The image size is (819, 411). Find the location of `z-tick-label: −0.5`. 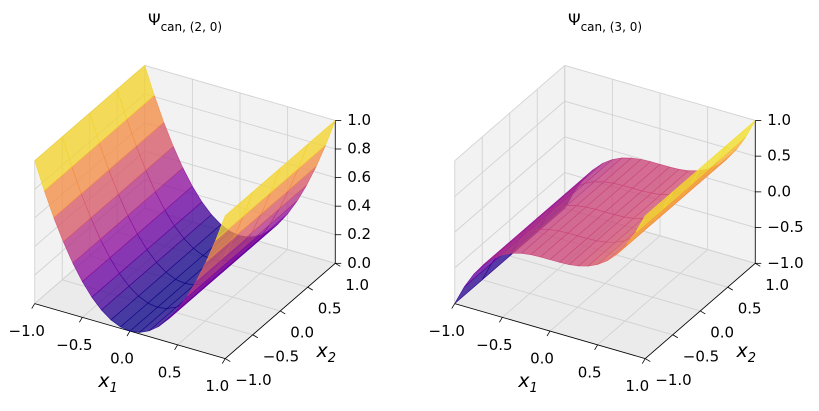

z-tick-label: −0.5 is located at coordinates (785, 227).